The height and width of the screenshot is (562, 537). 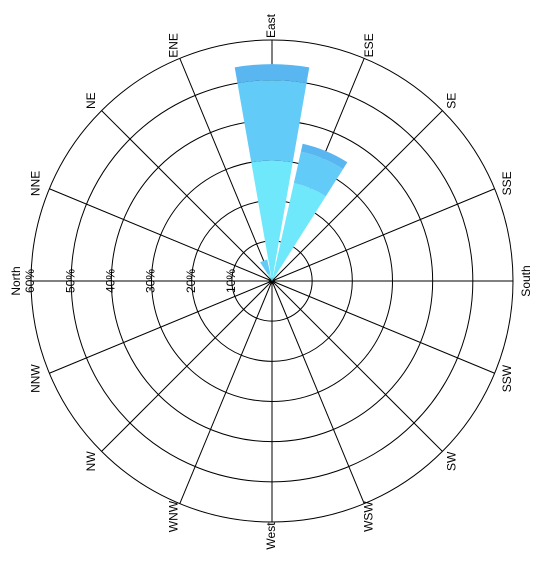 What do you see at coordinates (271, 25) in the screenshot?
I see `direction-label: East` at bounding box center [271, 25].